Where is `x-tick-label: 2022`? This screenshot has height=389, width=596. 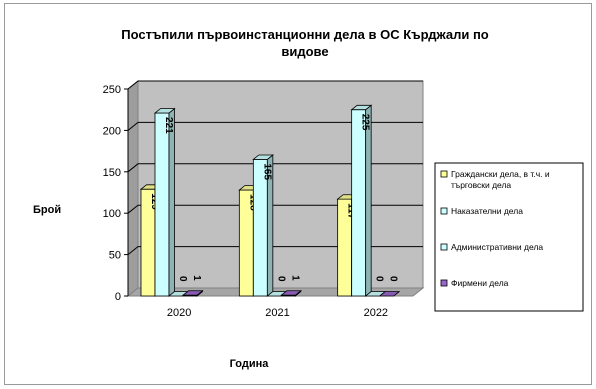
x-tick-label: 2022 is located at coordinates (376, 313).